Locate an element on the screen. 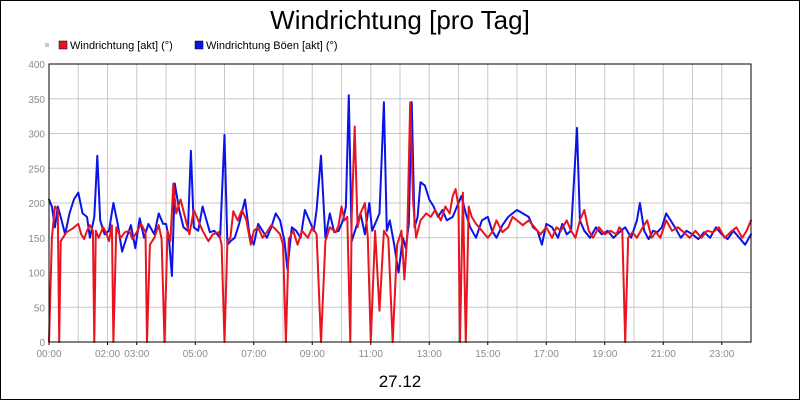 The width and height of the screenshot is (800, 400). x-axis-label: 27.12 is located at coordinates (400, 381).